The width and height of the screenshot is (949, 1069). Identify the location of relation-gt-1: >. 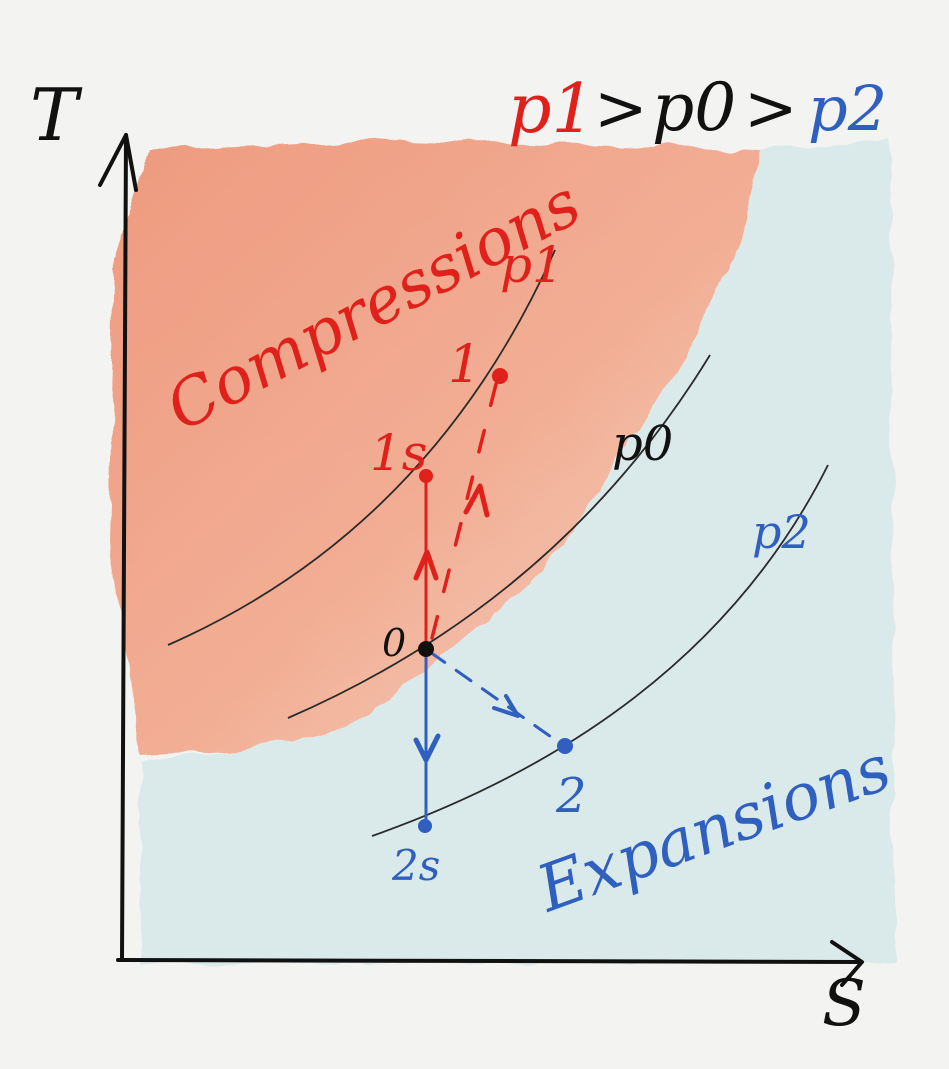
(621, 109).